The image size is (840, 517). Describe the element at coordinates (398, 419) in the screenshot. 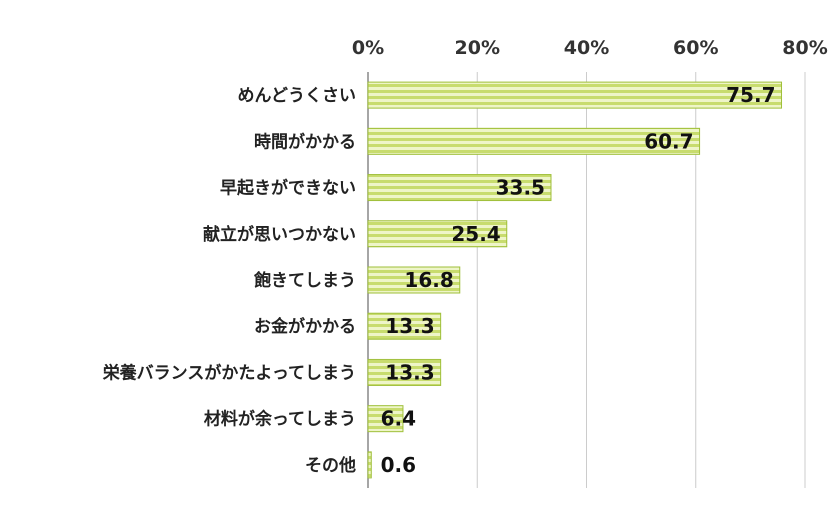

I see `value-label: 6.4` at that location.